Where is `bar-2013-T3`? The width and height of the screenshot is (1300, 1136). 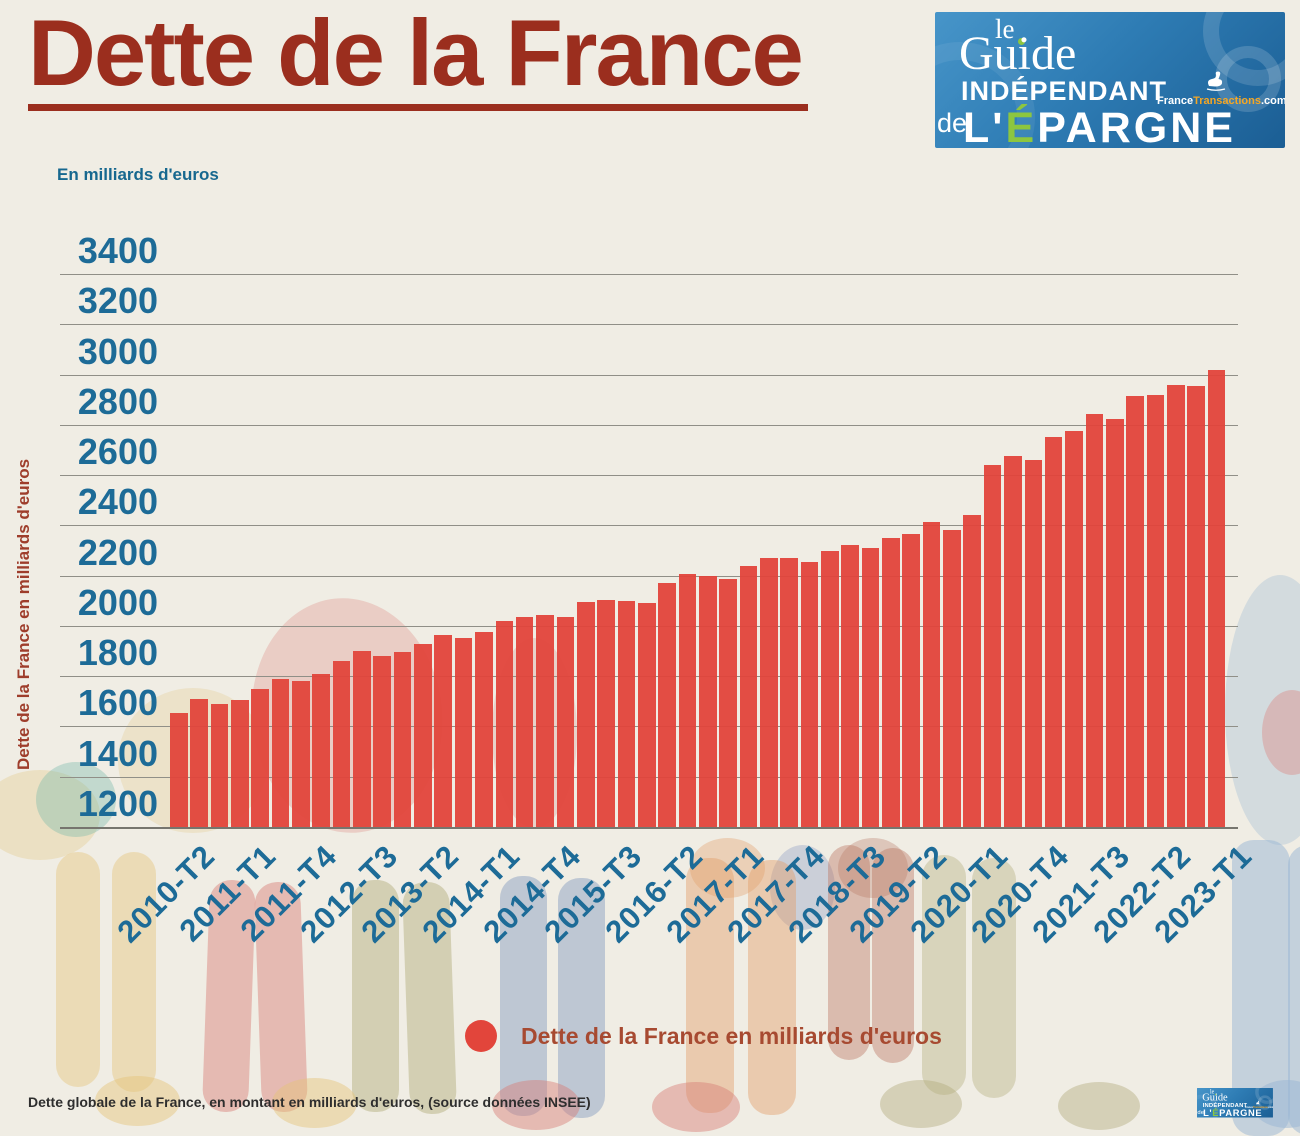 bar-2013-T3 is located at coordinates (443, 730).